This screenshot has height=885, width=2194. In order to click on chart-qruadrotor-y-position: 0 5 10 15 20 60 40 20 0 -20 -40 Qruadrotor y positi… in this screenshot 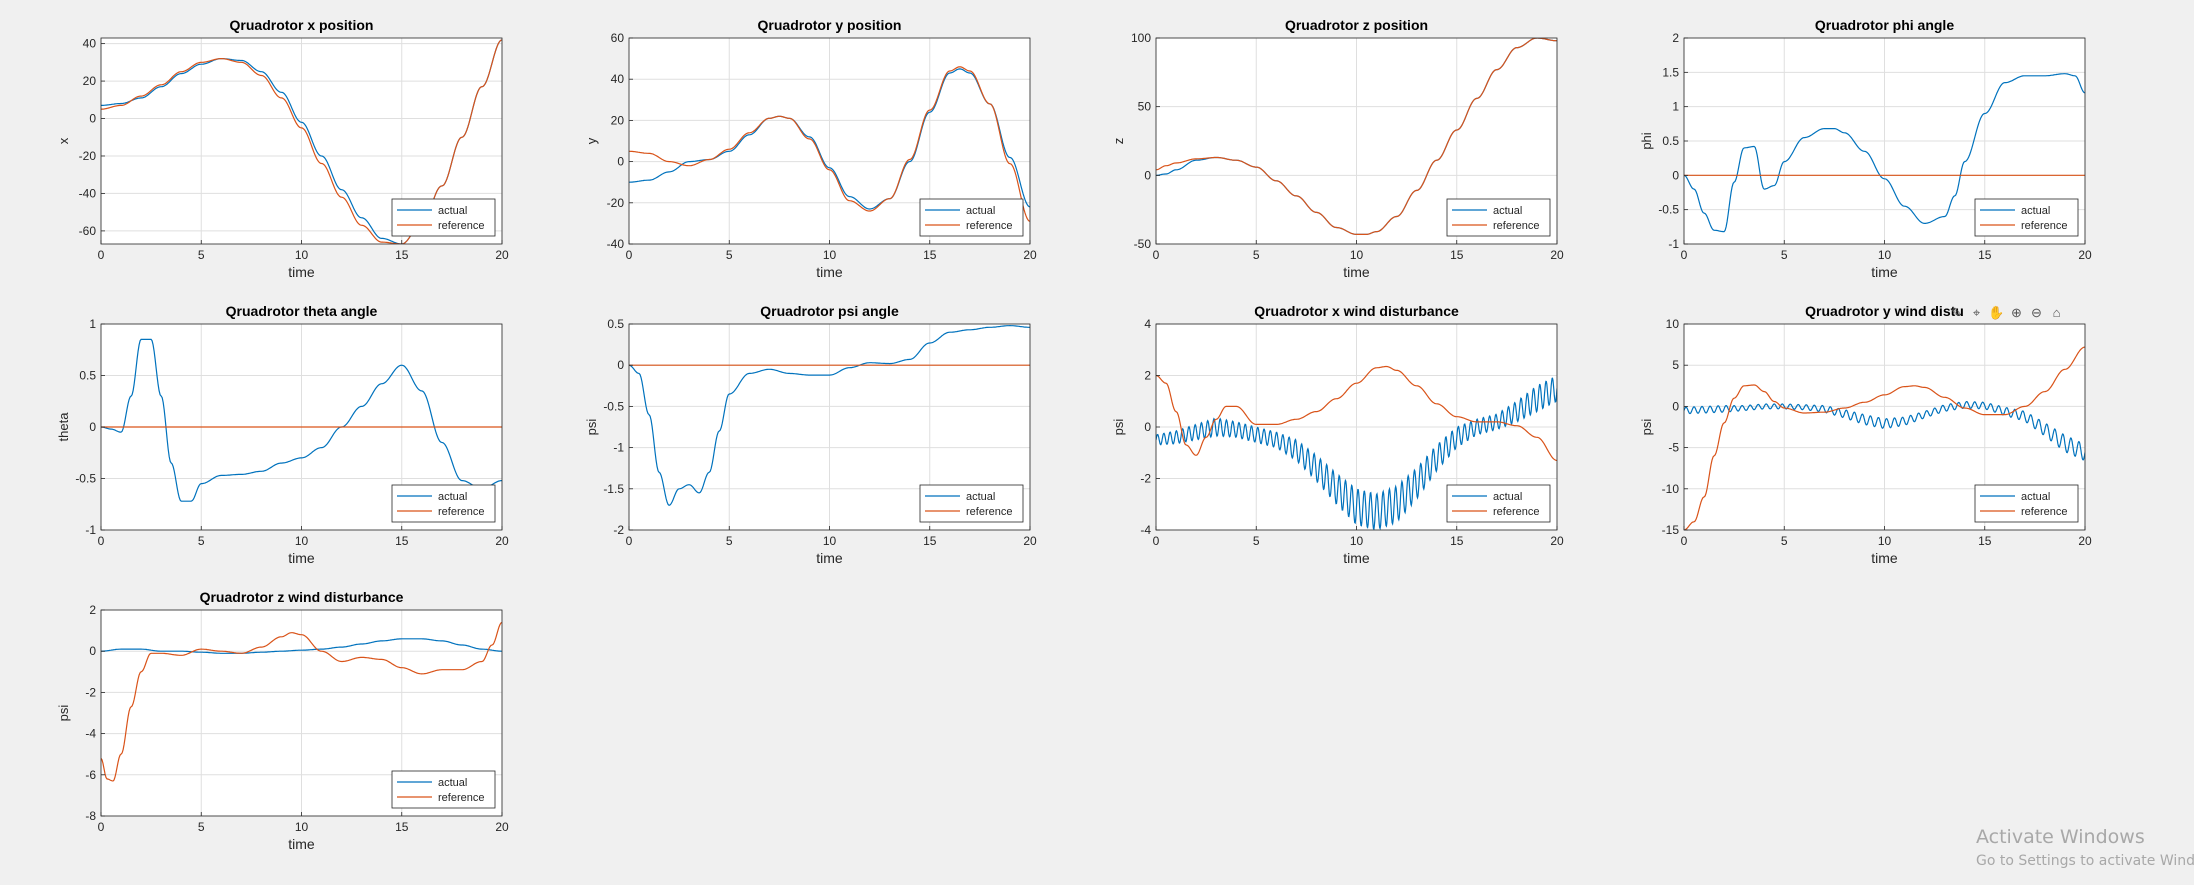, I will do `click(810, 148)`.